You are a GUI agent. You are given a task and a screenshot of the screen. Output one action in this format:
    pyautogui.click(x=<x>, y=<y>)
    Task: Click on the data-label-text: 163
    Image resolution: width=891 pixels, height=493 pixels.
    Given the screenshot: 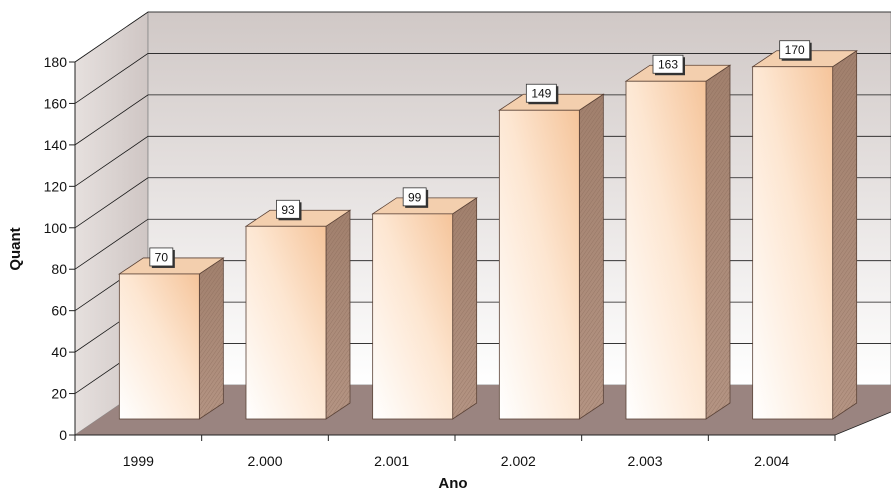 What is the action you would take?
    pyautogui.click(x=668, y=65)
    